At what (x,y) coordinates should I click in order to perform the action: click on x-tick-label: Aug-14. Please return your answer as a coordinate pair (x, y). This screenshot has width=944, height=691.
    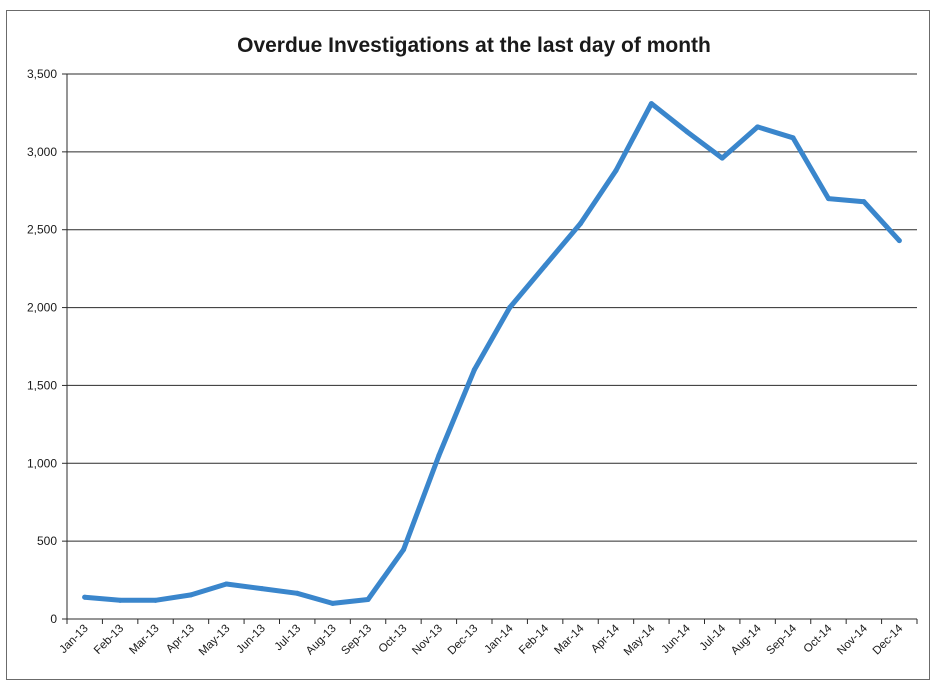
    Looking at the image, I should click on (746, 639).